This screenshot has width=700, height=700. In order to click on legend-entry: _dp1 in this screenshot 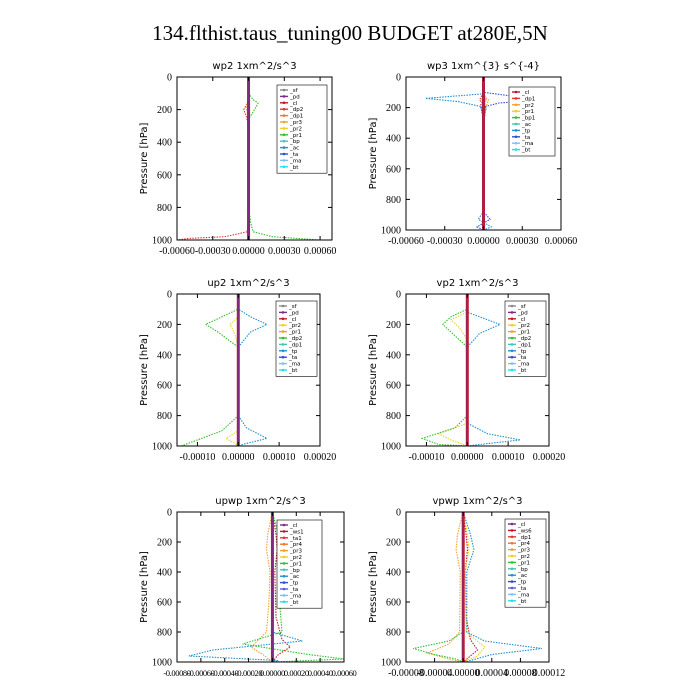, I will do `click(295, 345)`.